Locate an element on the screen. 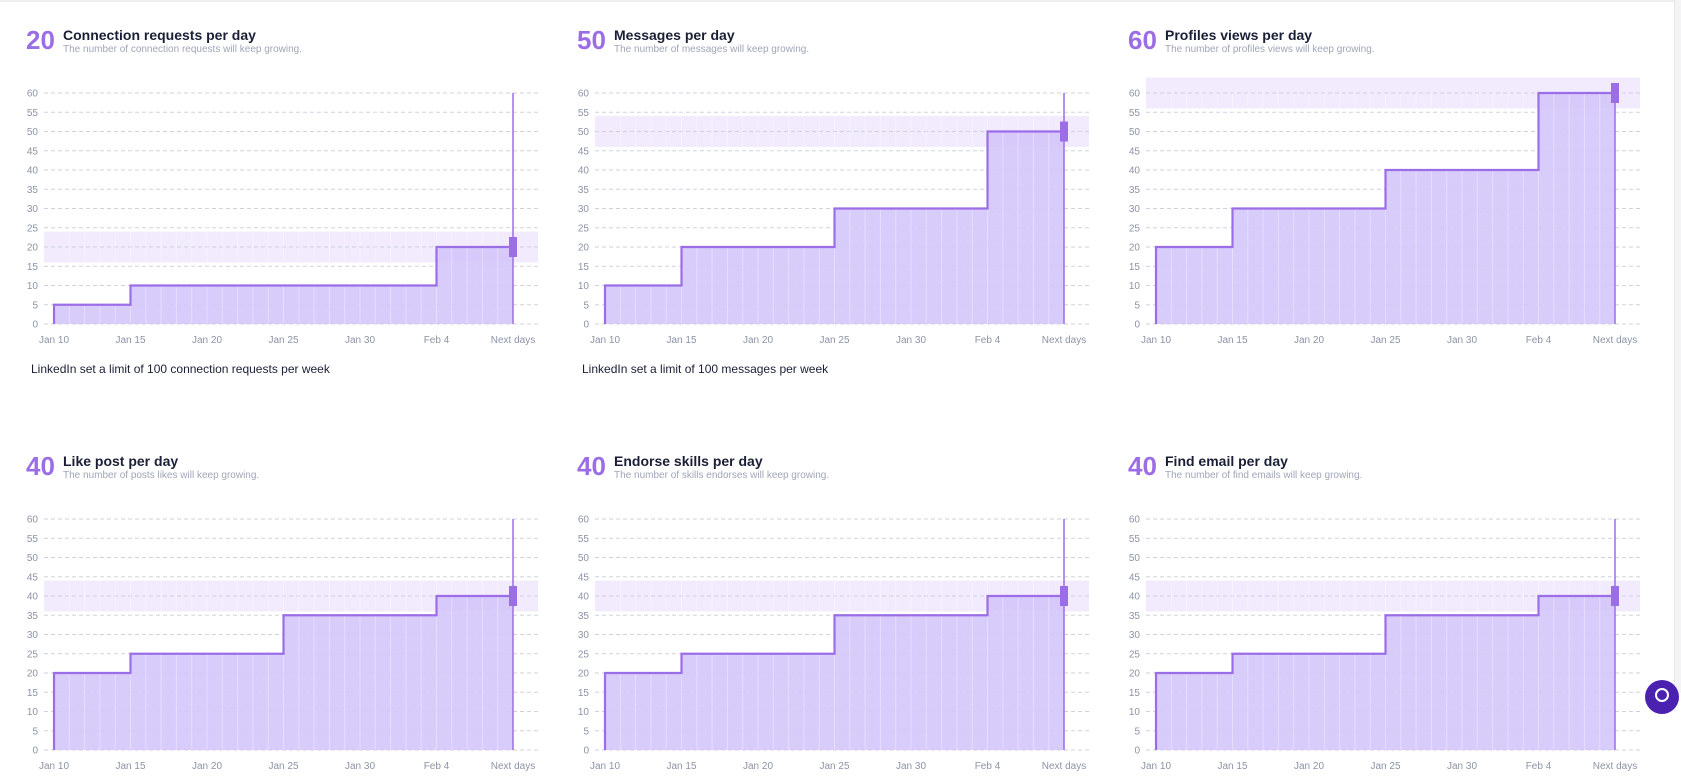  top-border is located at coordinates (840, 1).